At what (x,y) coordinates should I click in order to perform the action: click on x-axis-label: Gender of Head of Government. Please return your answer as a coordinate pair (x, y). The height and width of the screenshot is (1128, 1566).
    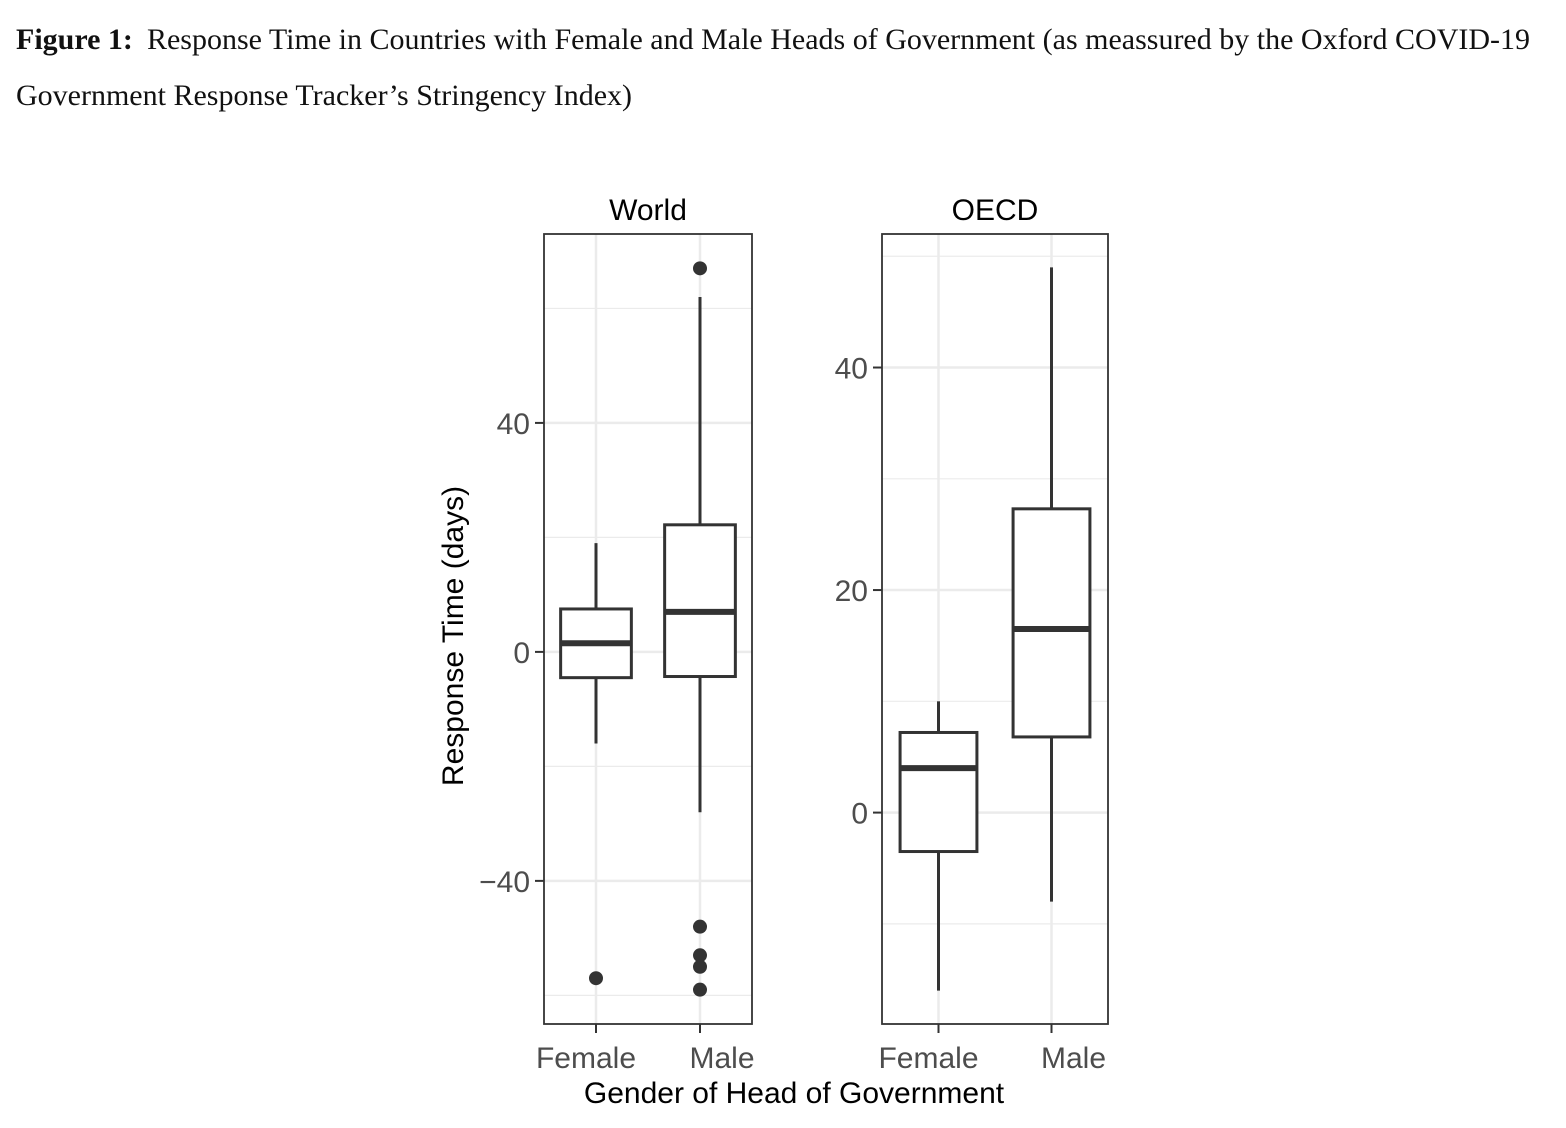
    Looking at the image, I should click on (794, 1093).